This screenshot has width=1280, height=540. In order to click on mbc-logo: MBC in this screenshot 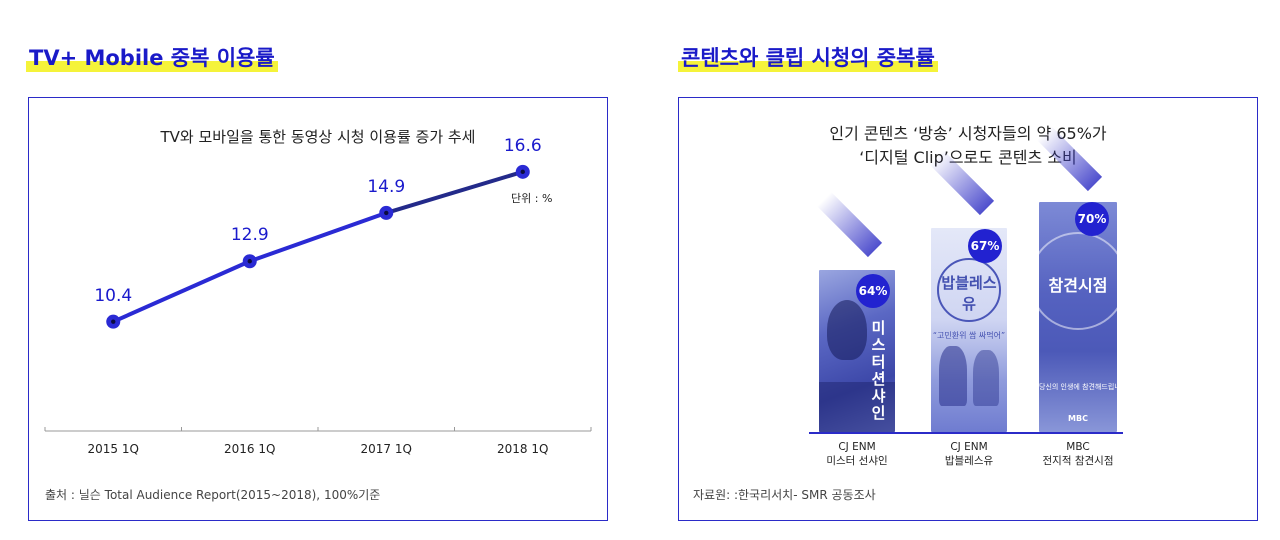, I will do `click(1078, 418)`.